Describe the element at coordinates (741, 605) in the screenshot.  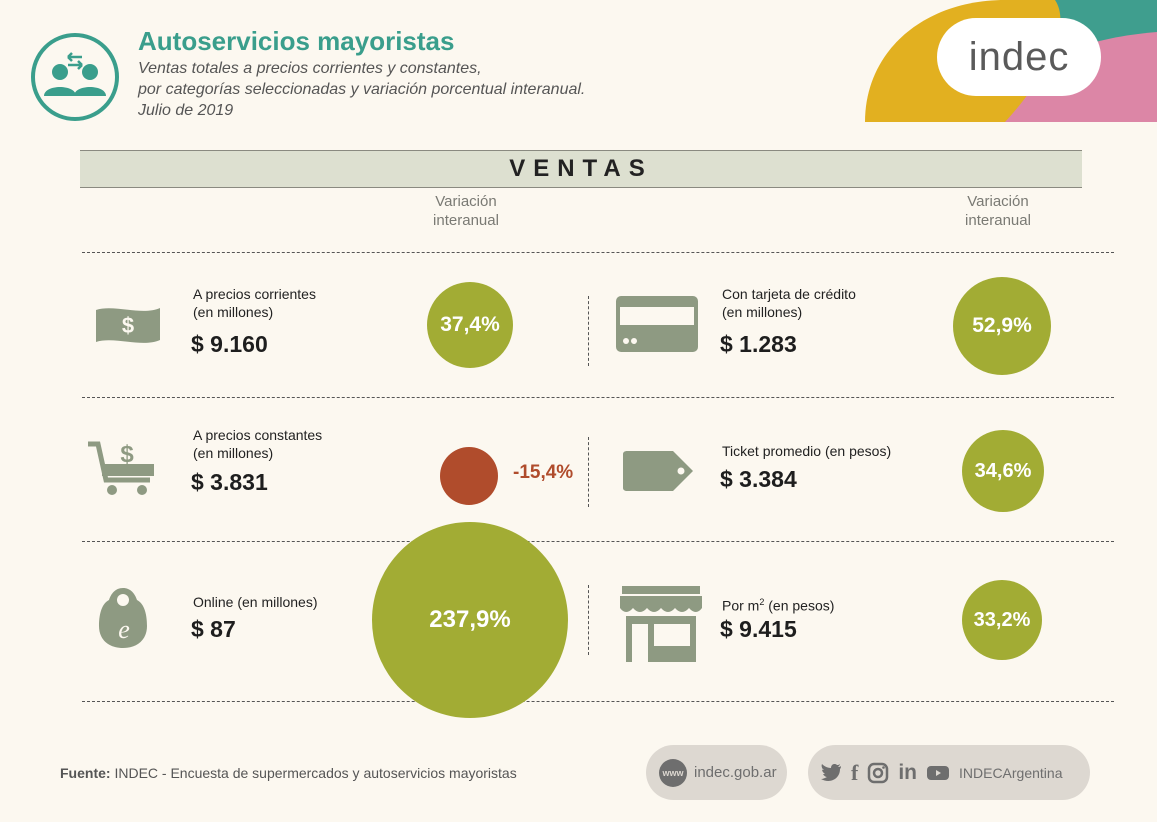
I see `item-label-part: Por m` at that location.